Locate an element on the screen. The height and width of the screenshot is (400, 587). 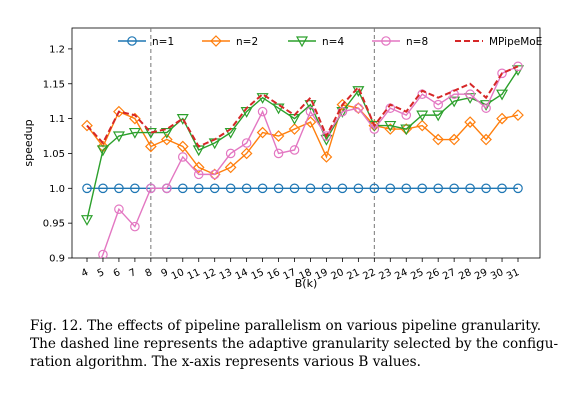
x-tick-label: 7 is located at coordinates (133, 273).